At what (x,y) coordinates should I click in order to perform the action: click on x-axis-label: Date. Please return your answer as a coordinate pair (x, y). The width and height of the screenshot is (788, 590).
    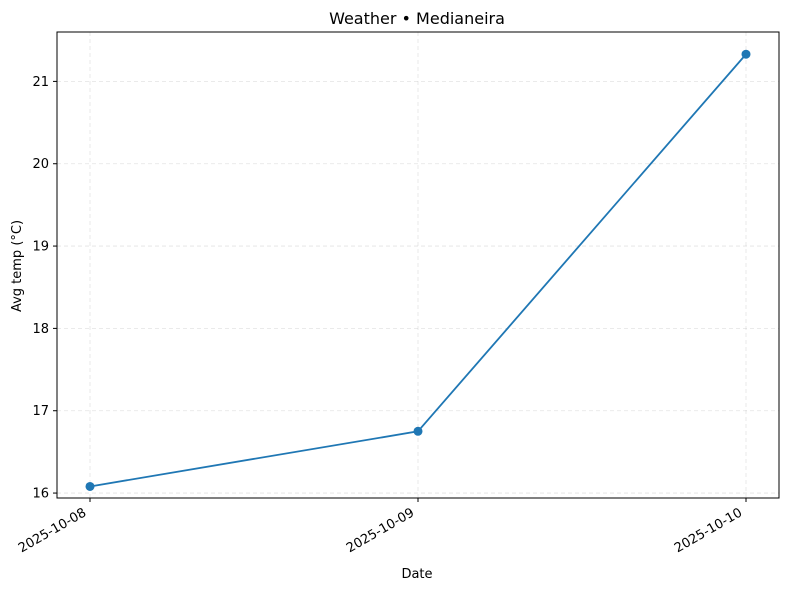
    Looking at the image, I should click on (416, 574).